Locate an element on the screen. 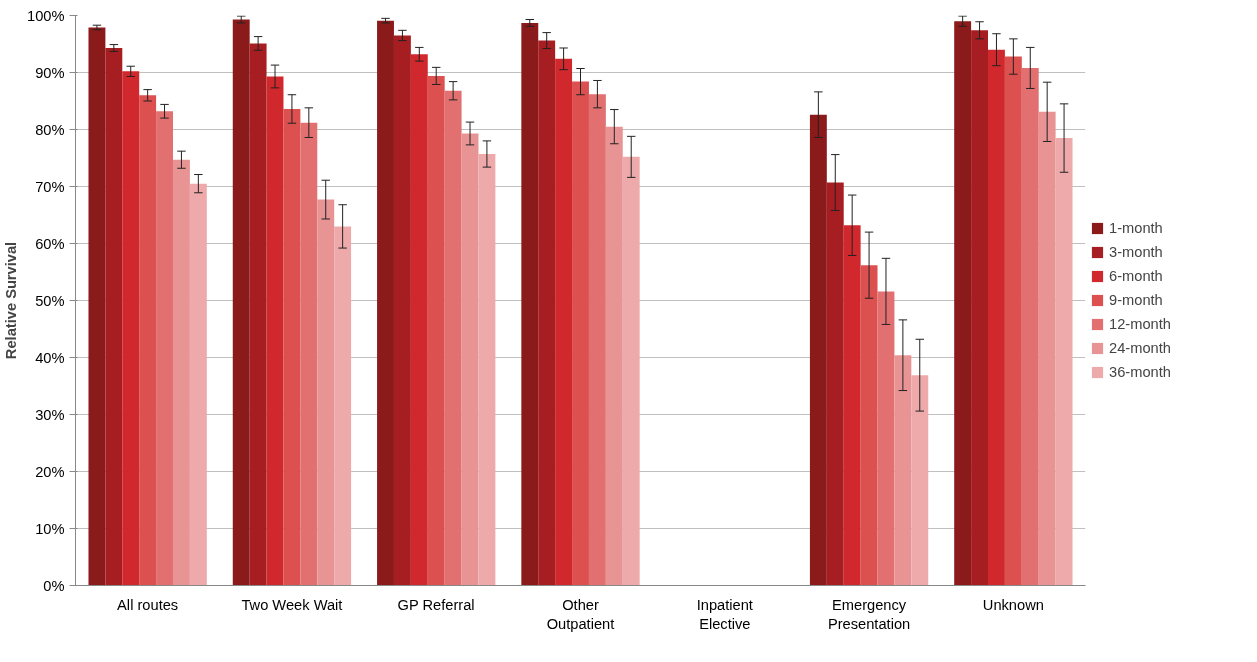 Image resolution: width=1257 pixels, height=662 pixels. x-tick-label: GP Referral is located at coordinates (436, 604).